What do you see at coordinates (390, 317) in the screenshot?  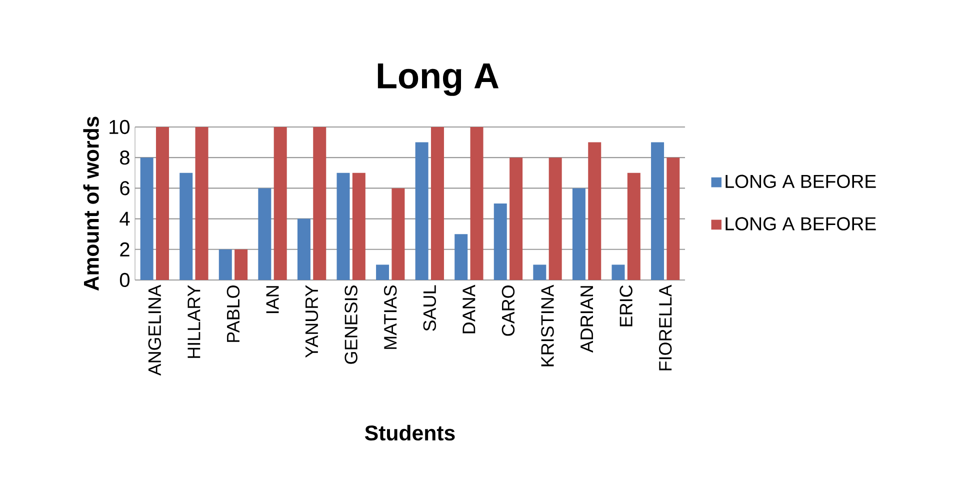 I see `x-tick-label: MATIAS` at bounding box center [390, 317].